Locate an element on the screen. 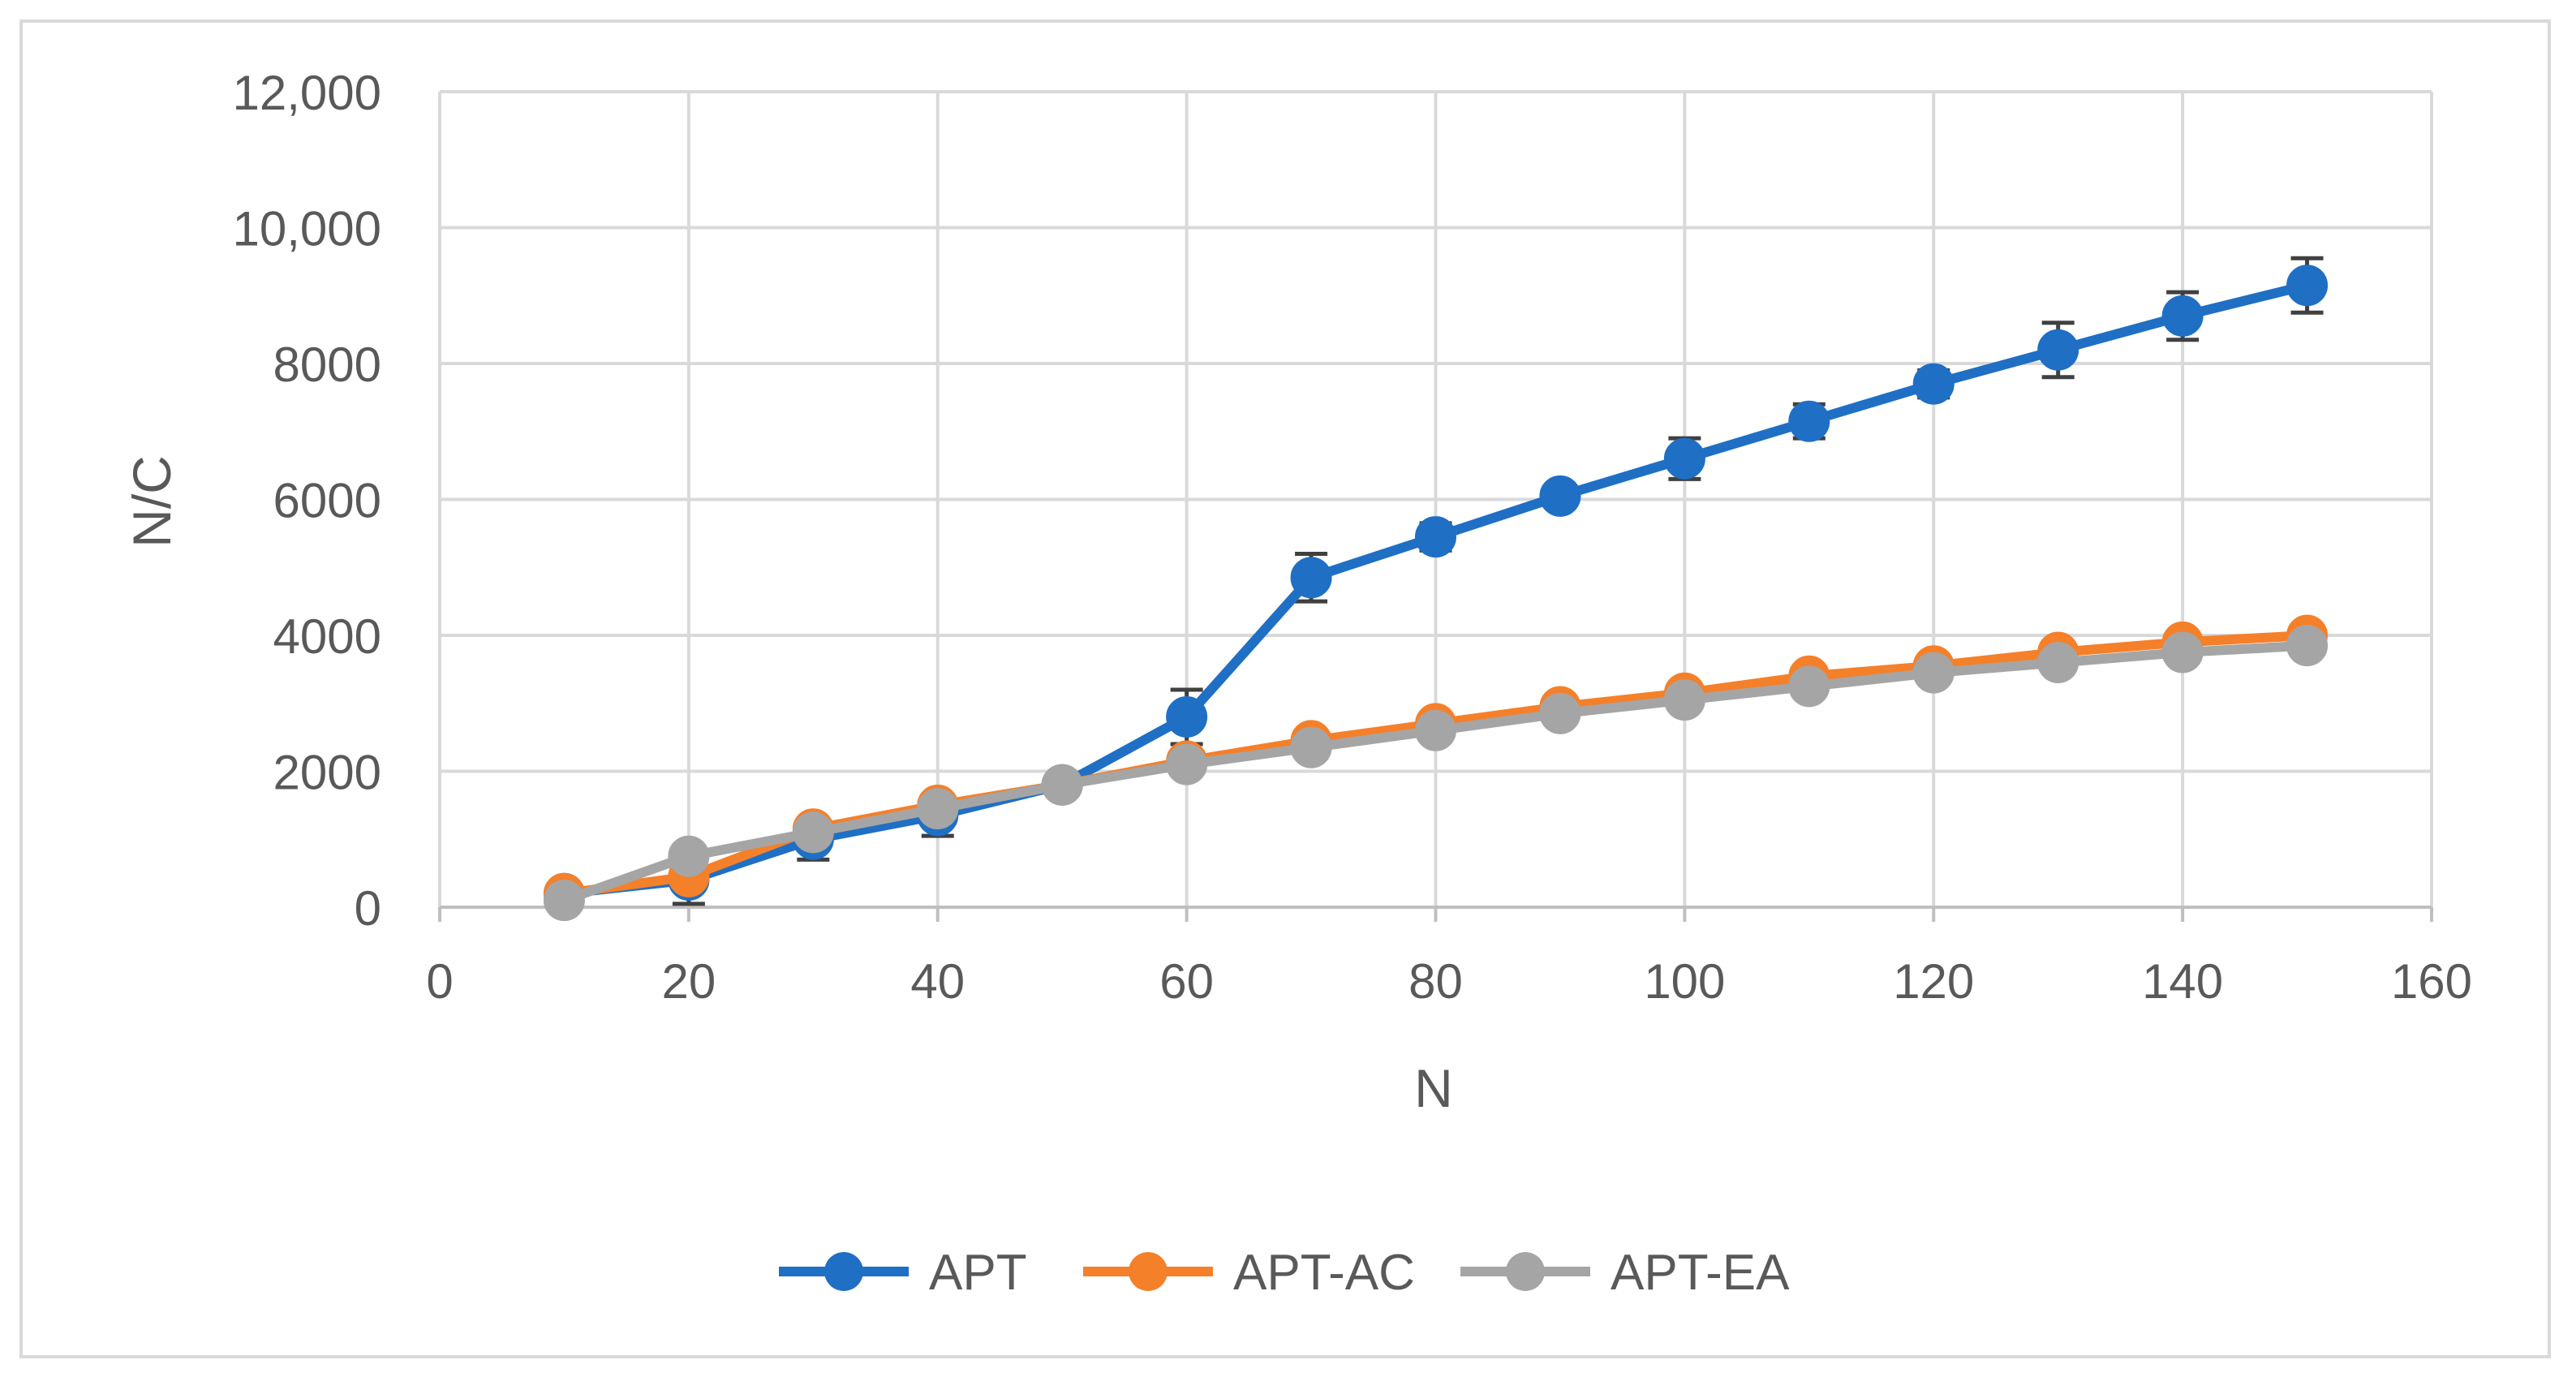 The image size is (2576, 1390). x-tick-label: 0 is located at coordinates (439, 981).